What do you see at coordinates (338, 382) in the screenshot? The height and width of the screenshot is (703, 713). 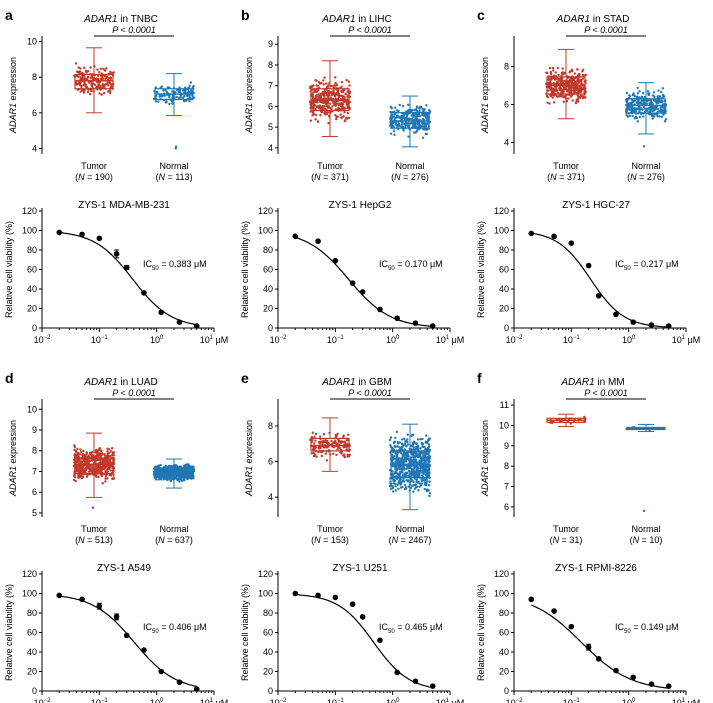 I see `text-span: ADAR1` at bounding box center [338, 382].